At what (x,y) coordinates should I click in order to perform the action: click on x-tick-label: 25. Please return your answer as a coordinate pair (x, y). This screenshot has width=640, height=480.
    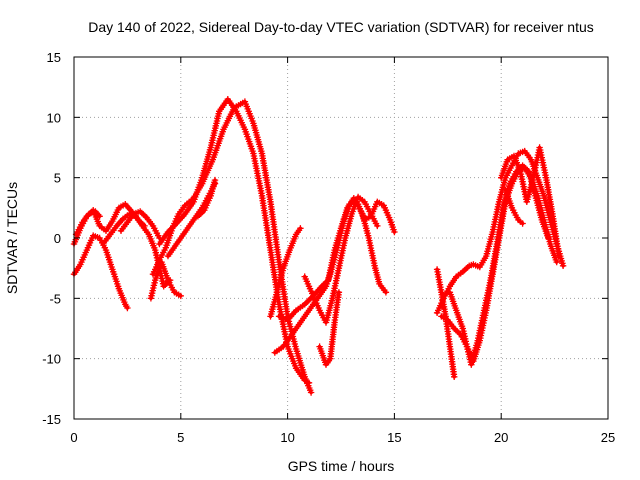
    Looking at the image, I should click on (608, 437).